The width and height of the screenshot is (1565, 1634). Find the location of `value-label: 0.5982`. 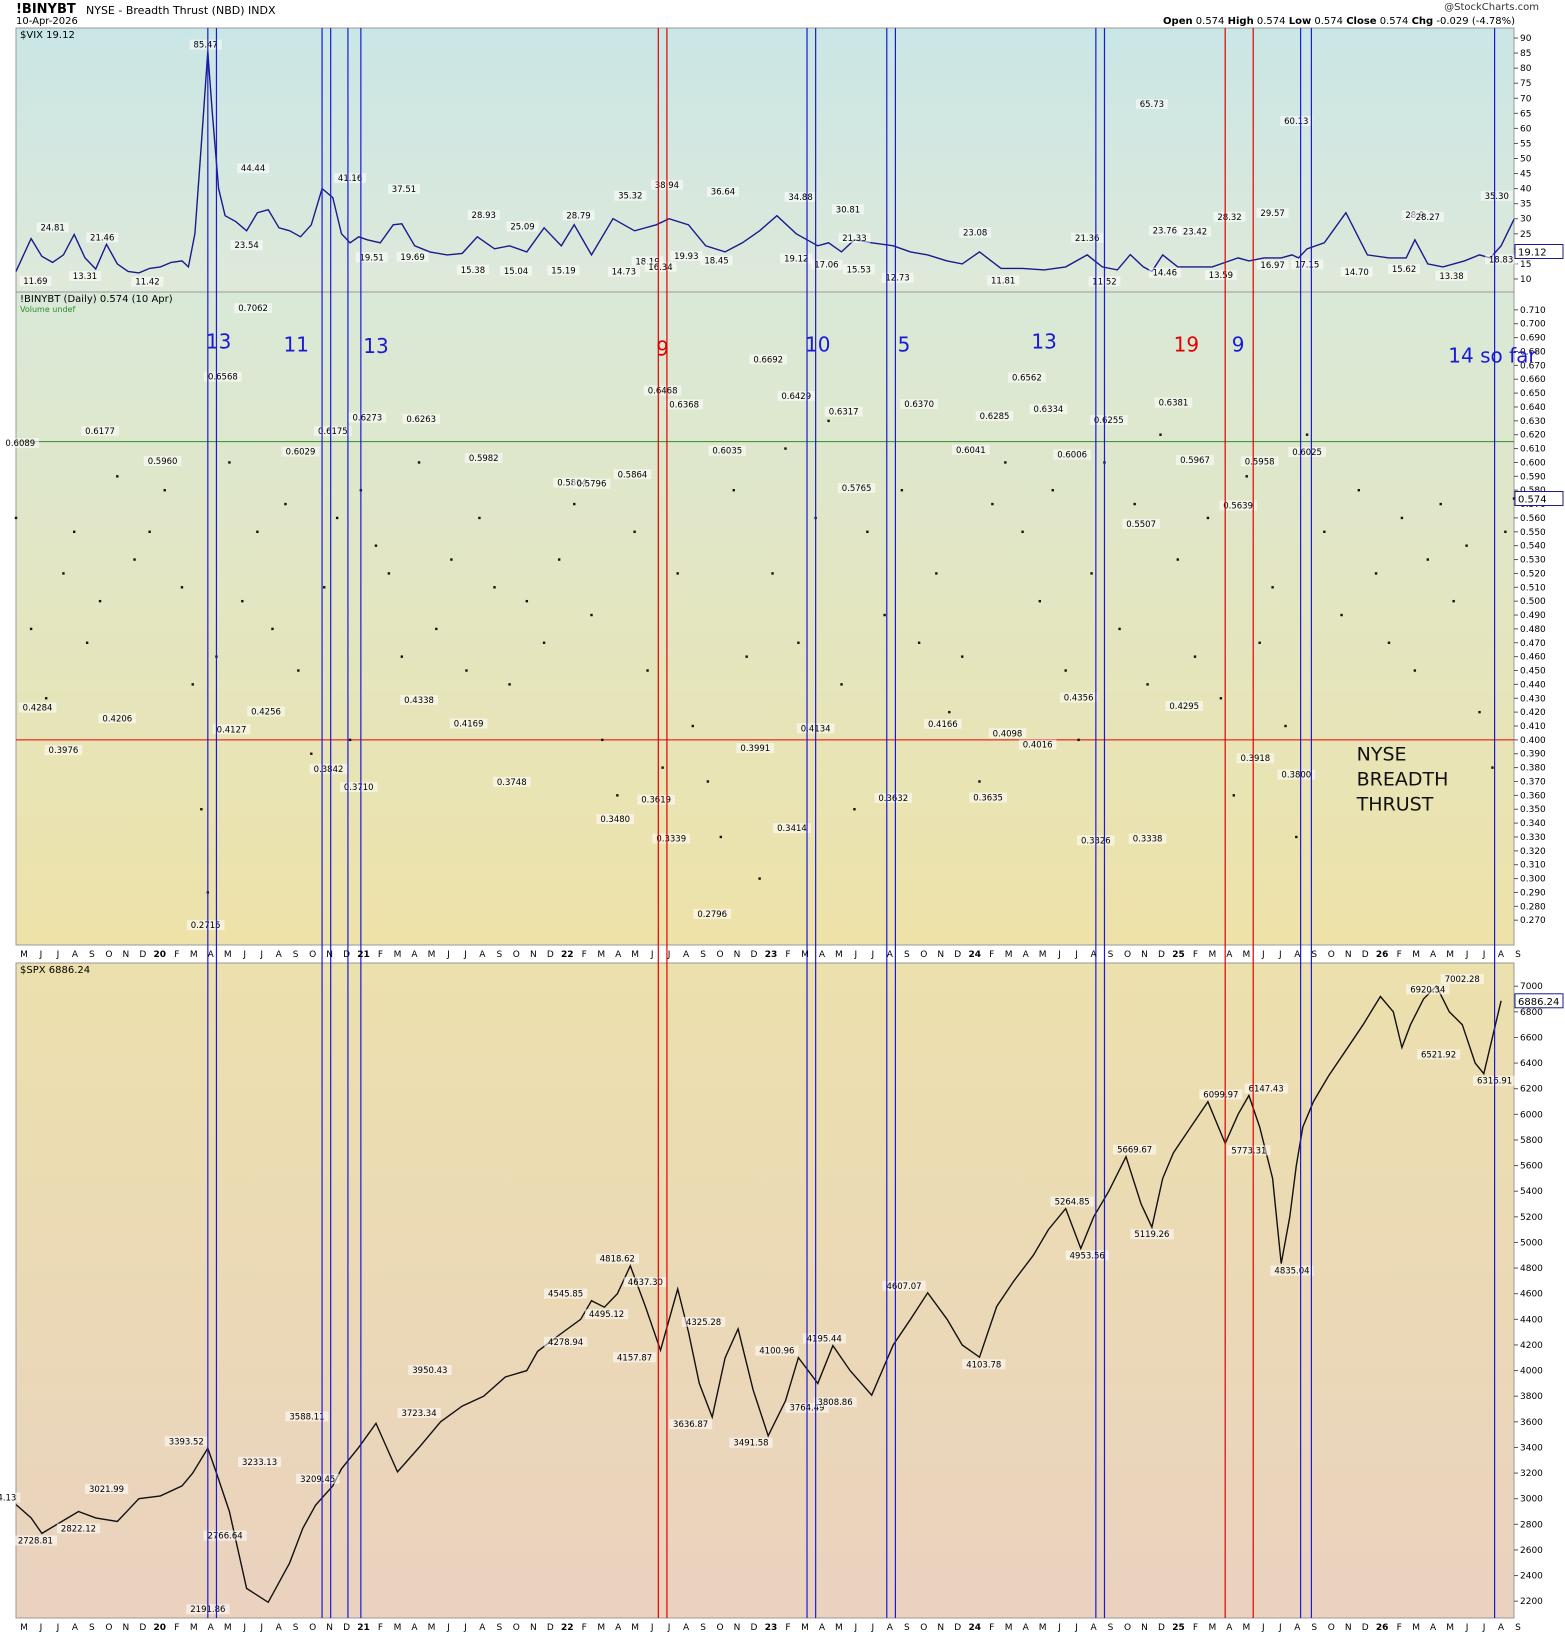

value-label: 0.5982 is located at coordinates (484, 459).